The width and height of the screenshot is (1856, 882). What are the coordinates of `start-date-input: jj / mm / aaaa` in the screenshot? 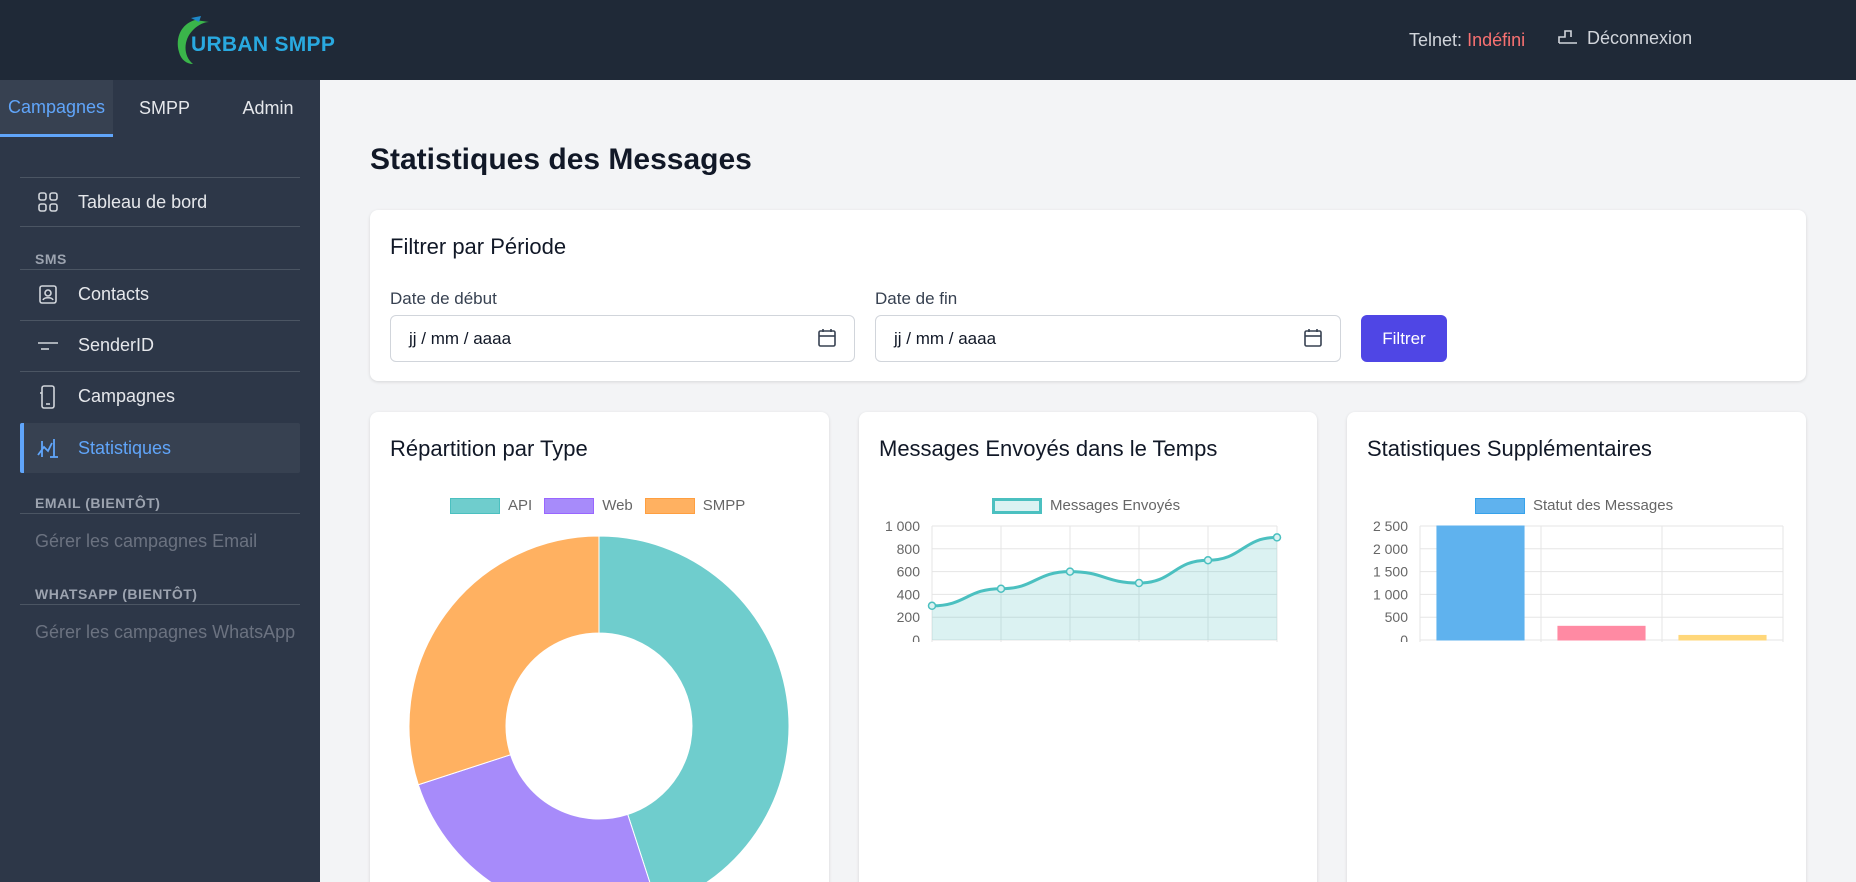 It's located at (622, 338).